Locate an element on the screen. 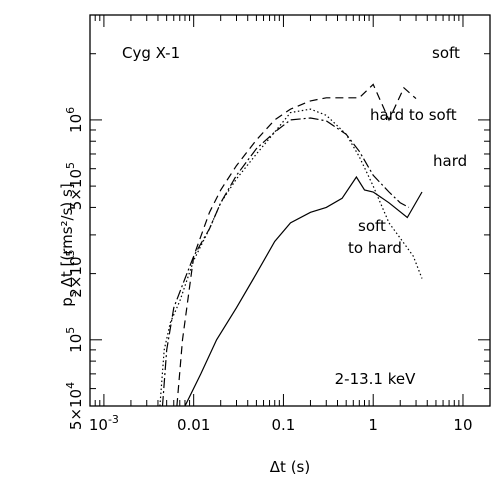  svg-text: 105 is located at coordinates (74, 340).